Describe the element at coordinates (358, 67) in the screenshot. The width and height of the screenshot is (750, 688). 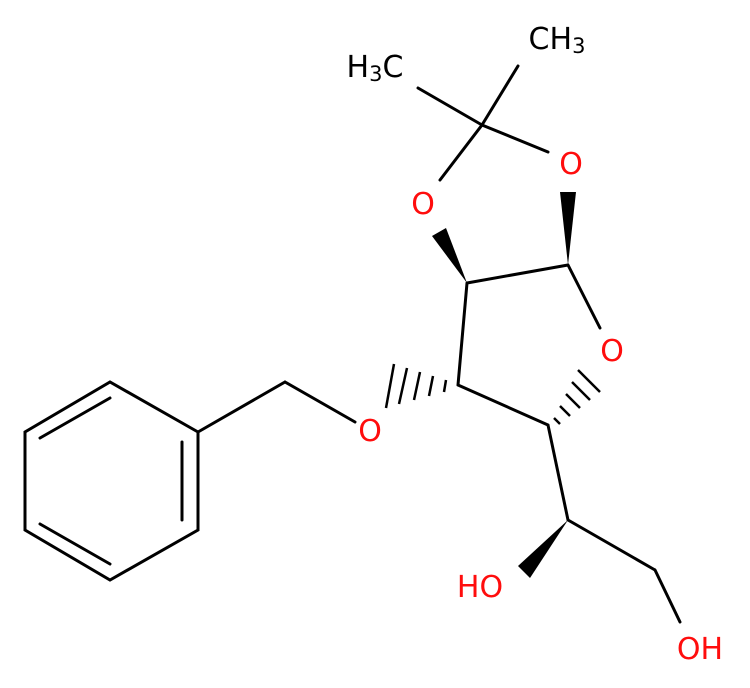
I see `label-part: H` at that location.